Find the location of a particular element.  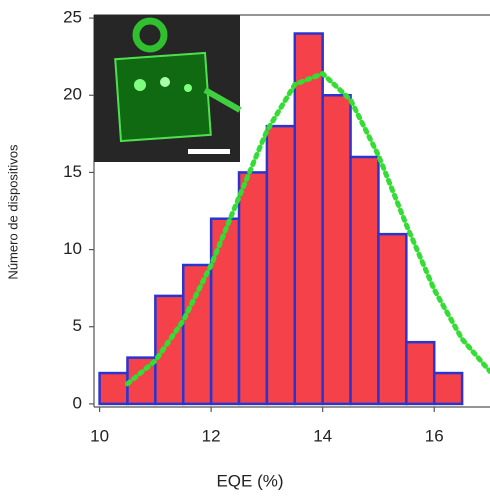

y-tick-label: 5 is located at coordinates (77, 325).